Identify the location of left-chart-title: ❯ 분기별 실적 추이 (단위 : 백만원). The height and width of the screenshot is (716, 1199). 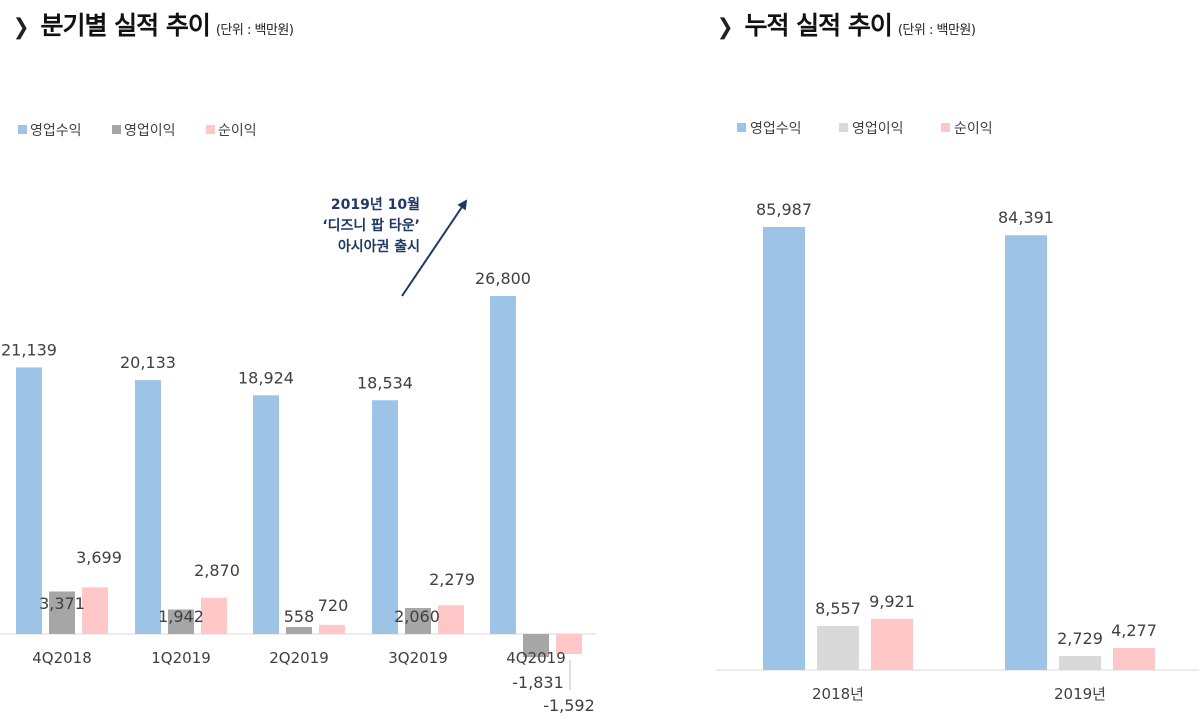
(153, 24).